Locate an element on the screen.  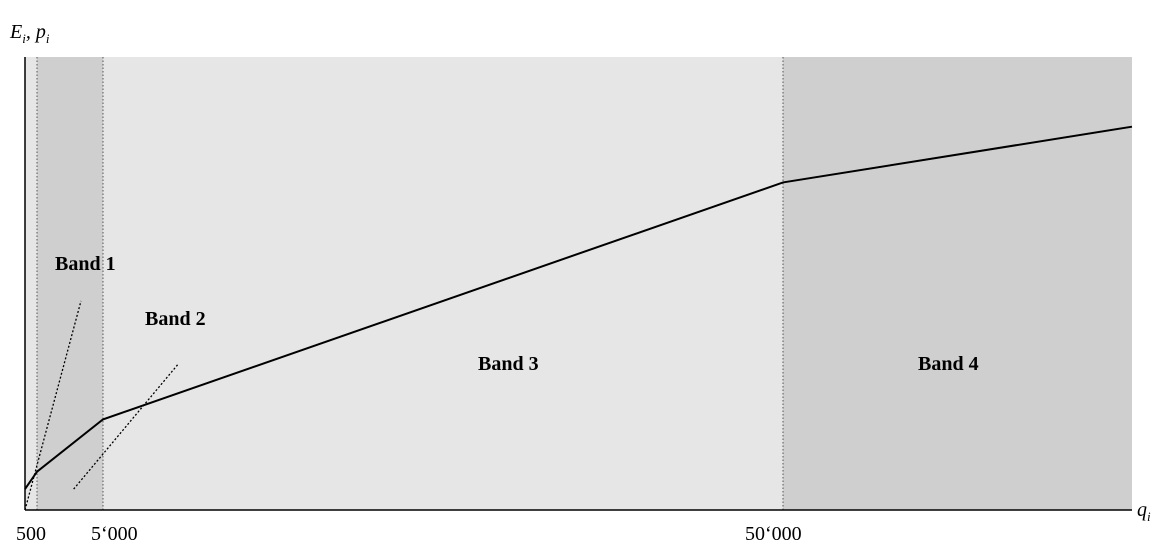
band-1-area is located at coordinates (31, 283).